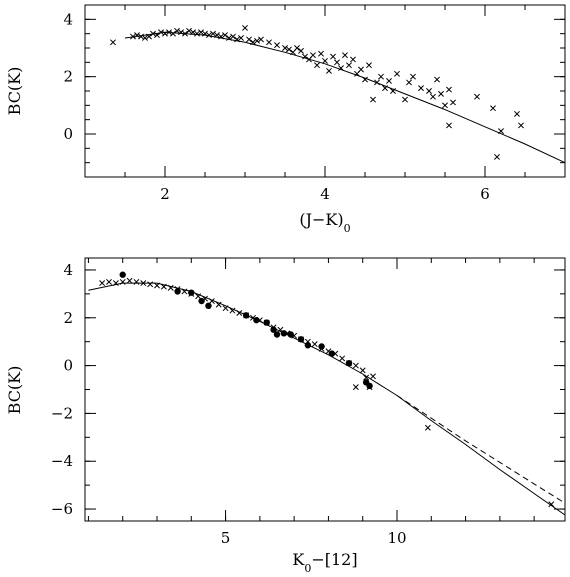 The height and width of the screenshot is (577, 570). What do you see at coordinates (62, 509) in the screenshot?
I see `bottom-y-tick-label: −6` at bounding box center [62, 509].